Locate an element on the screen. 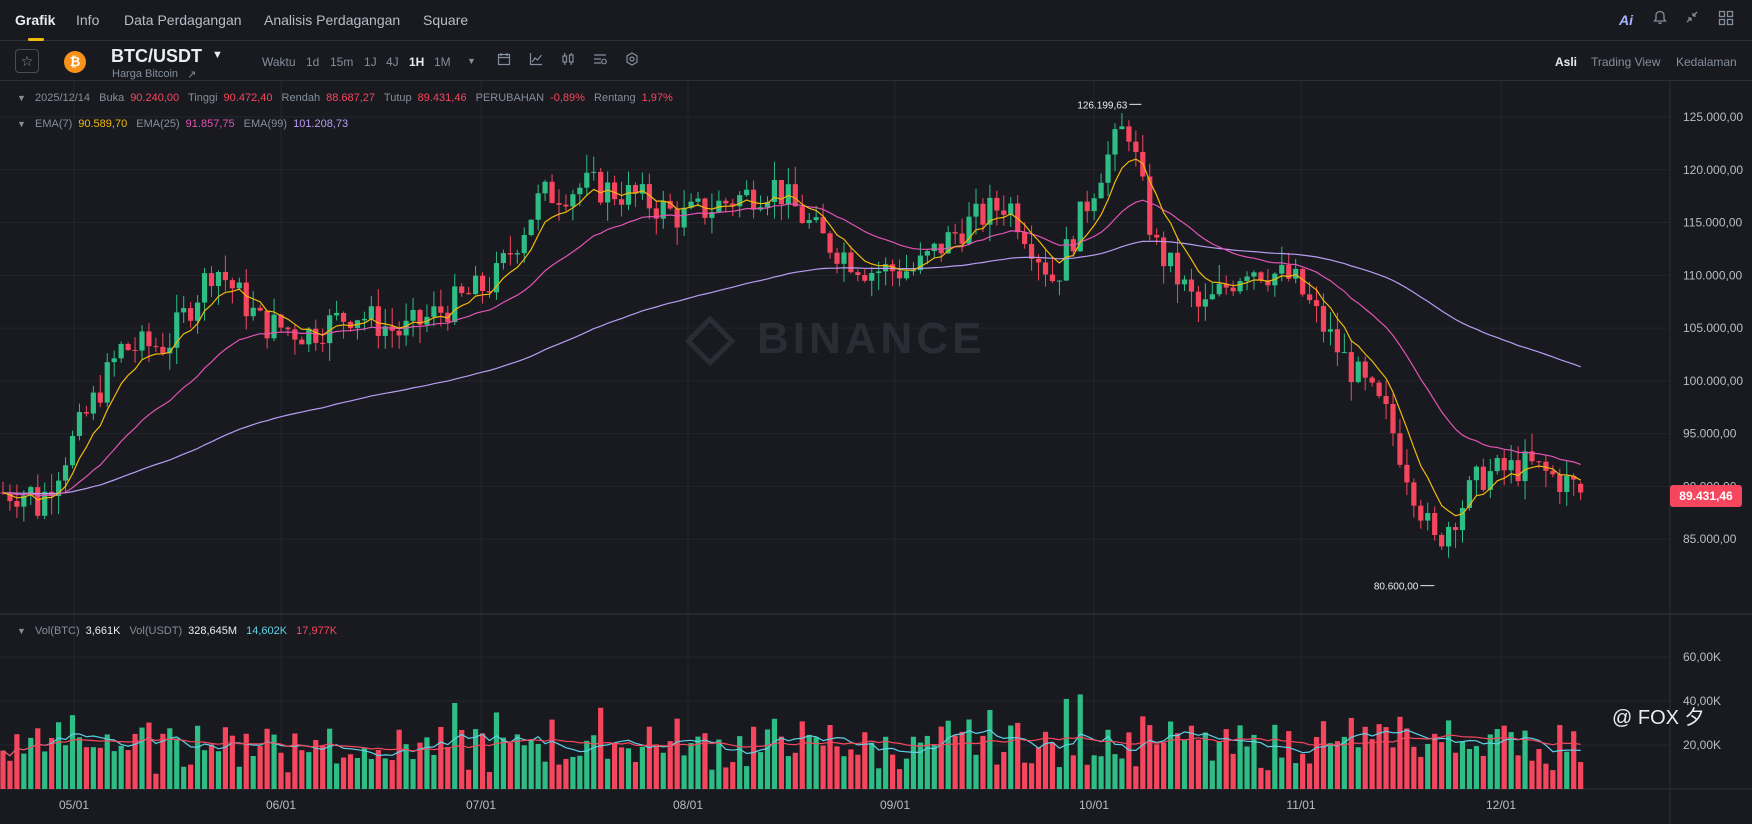 The width and height of the screenshot is (1752, 824). tab-grafik: Grafik is located at coordinates (35, 20).